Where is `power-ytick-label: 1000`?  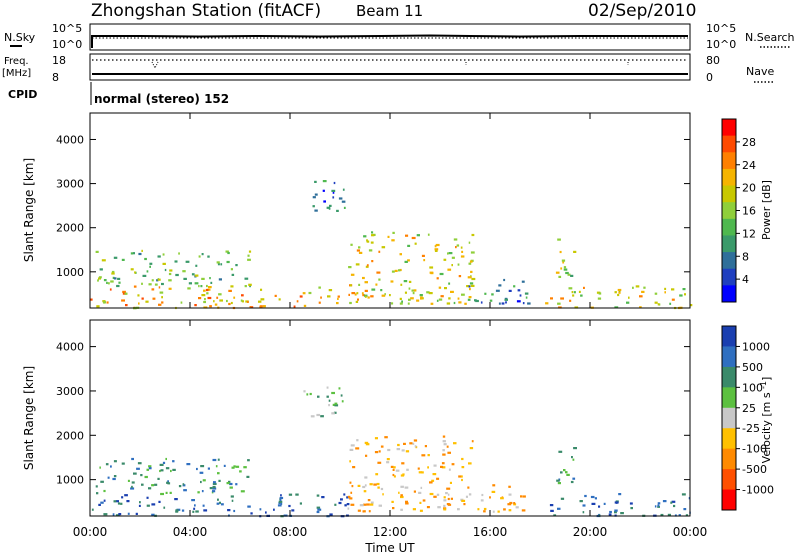
power-ytick-label: 1000 is located at coordinates (70, 272).